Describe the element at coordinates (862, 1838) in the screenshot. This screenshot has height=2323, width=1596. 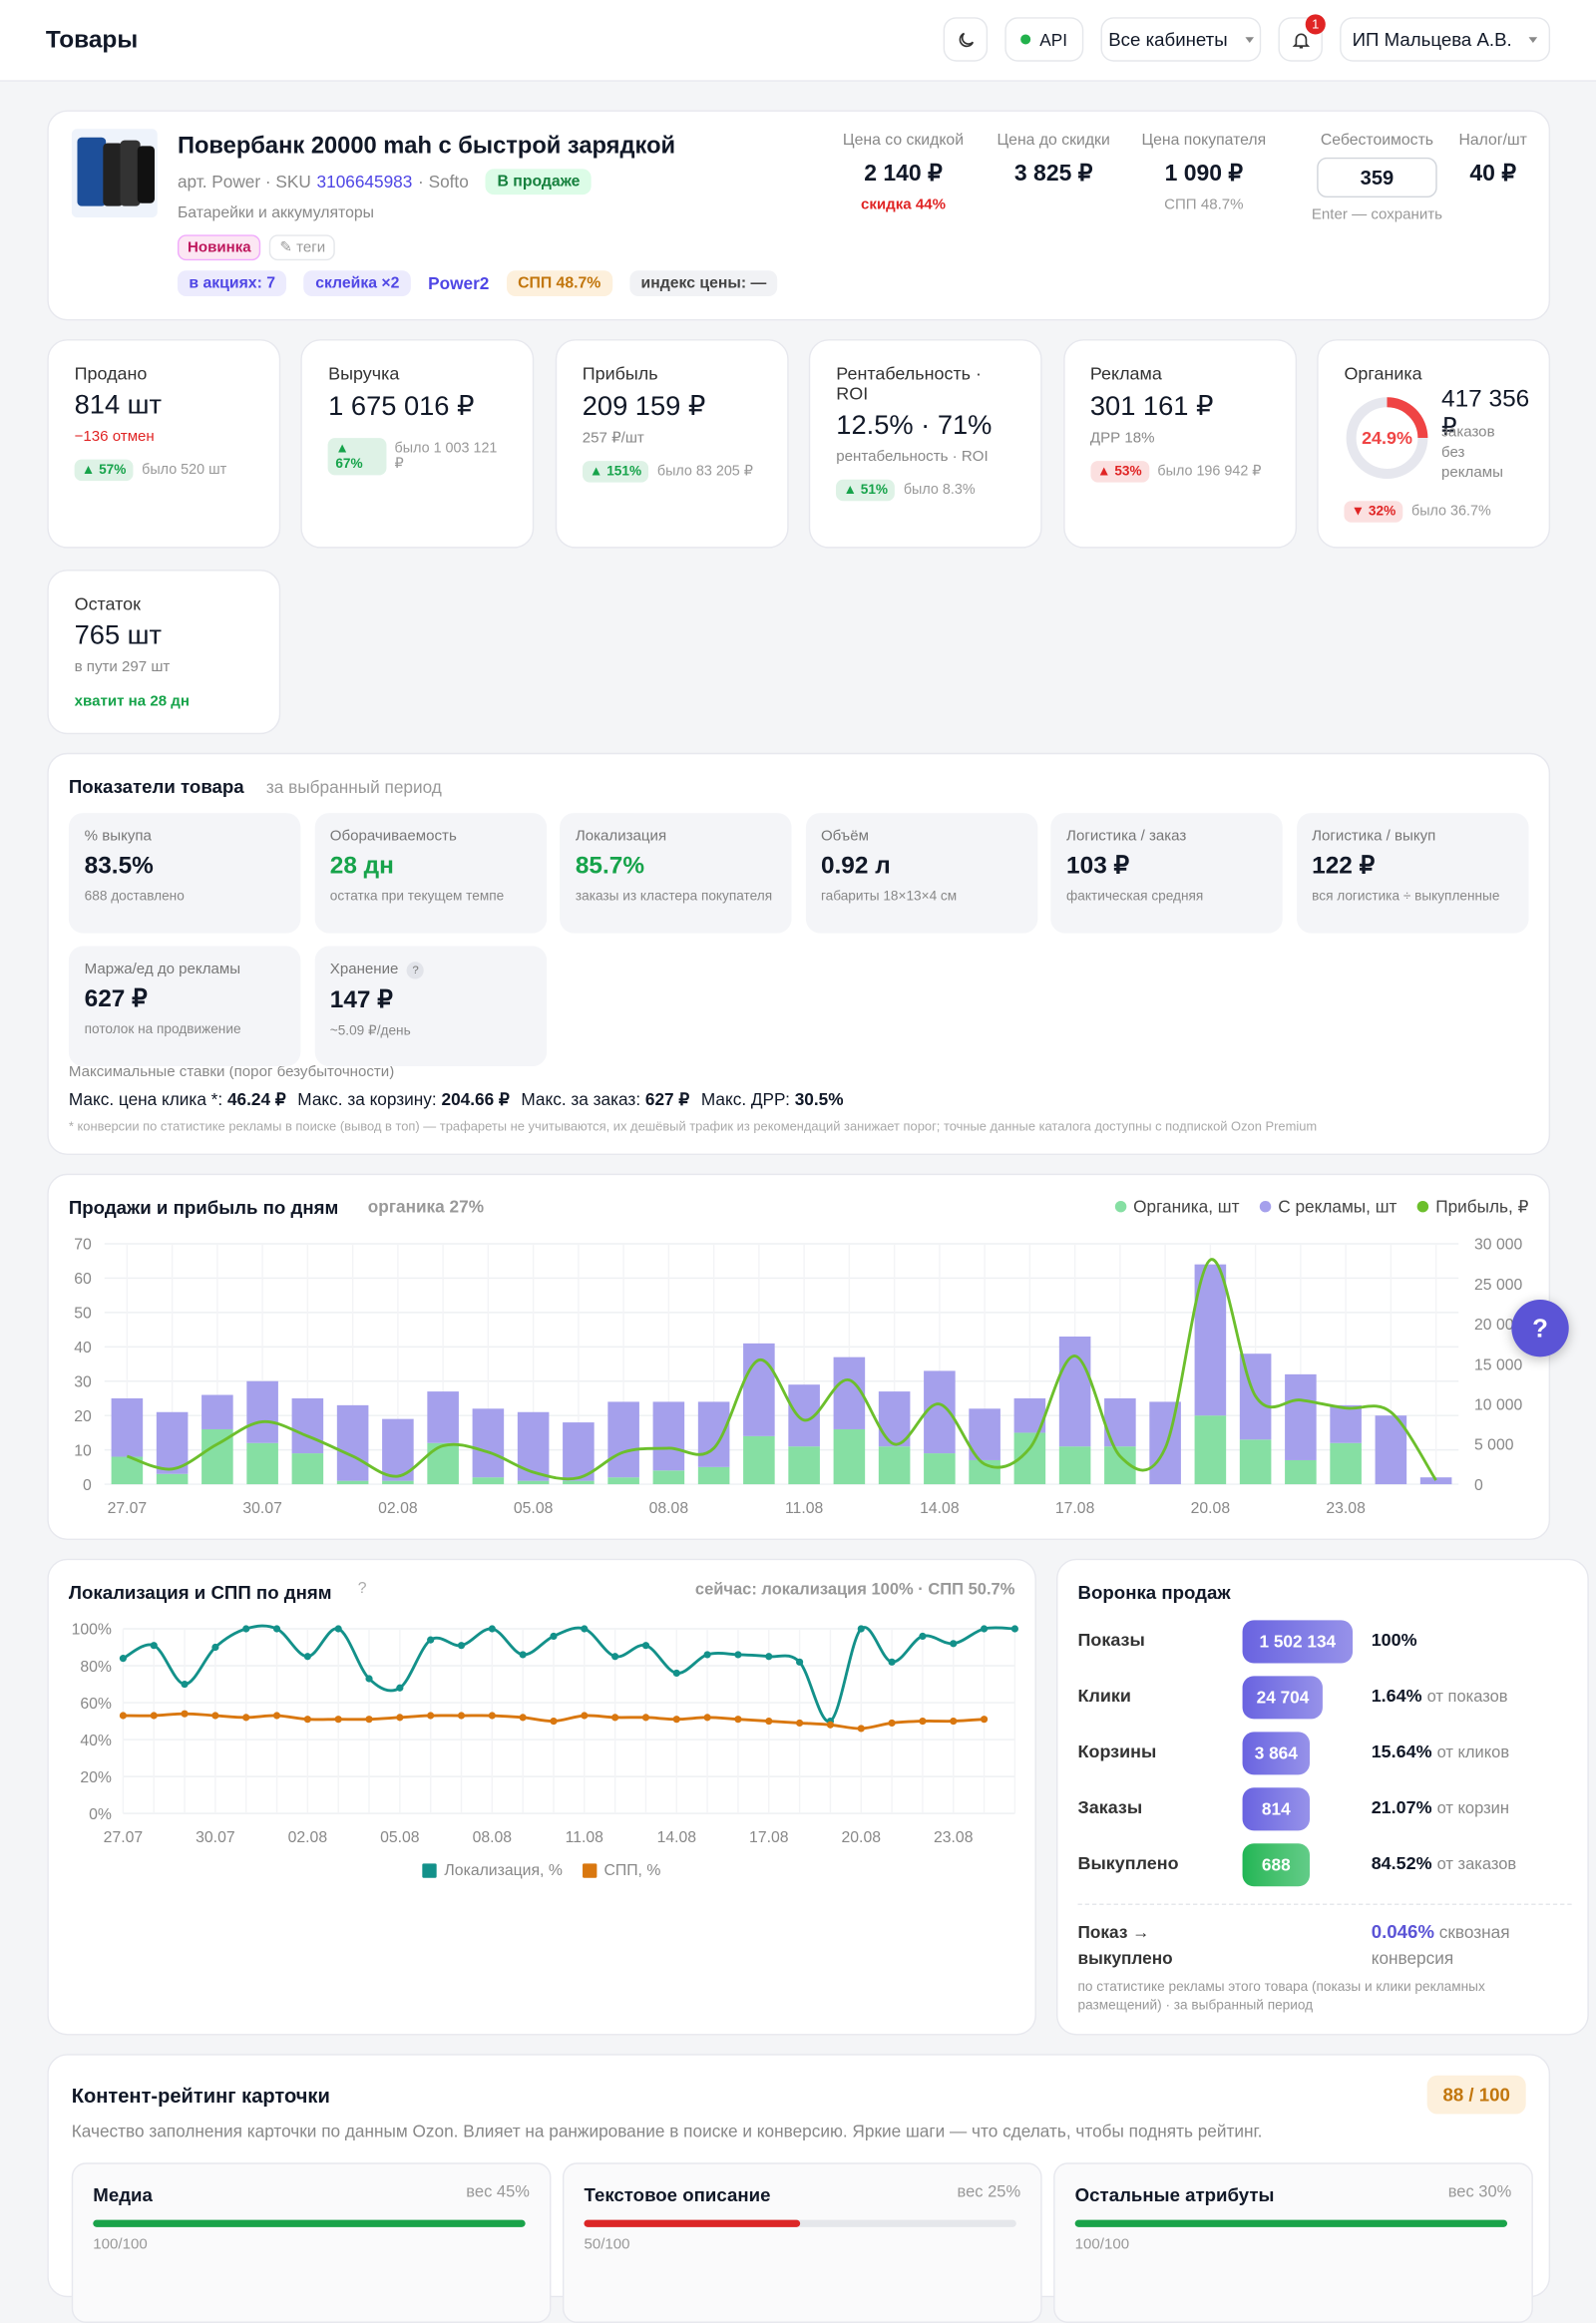
I see `x-tick-label: 20.08` at that location.